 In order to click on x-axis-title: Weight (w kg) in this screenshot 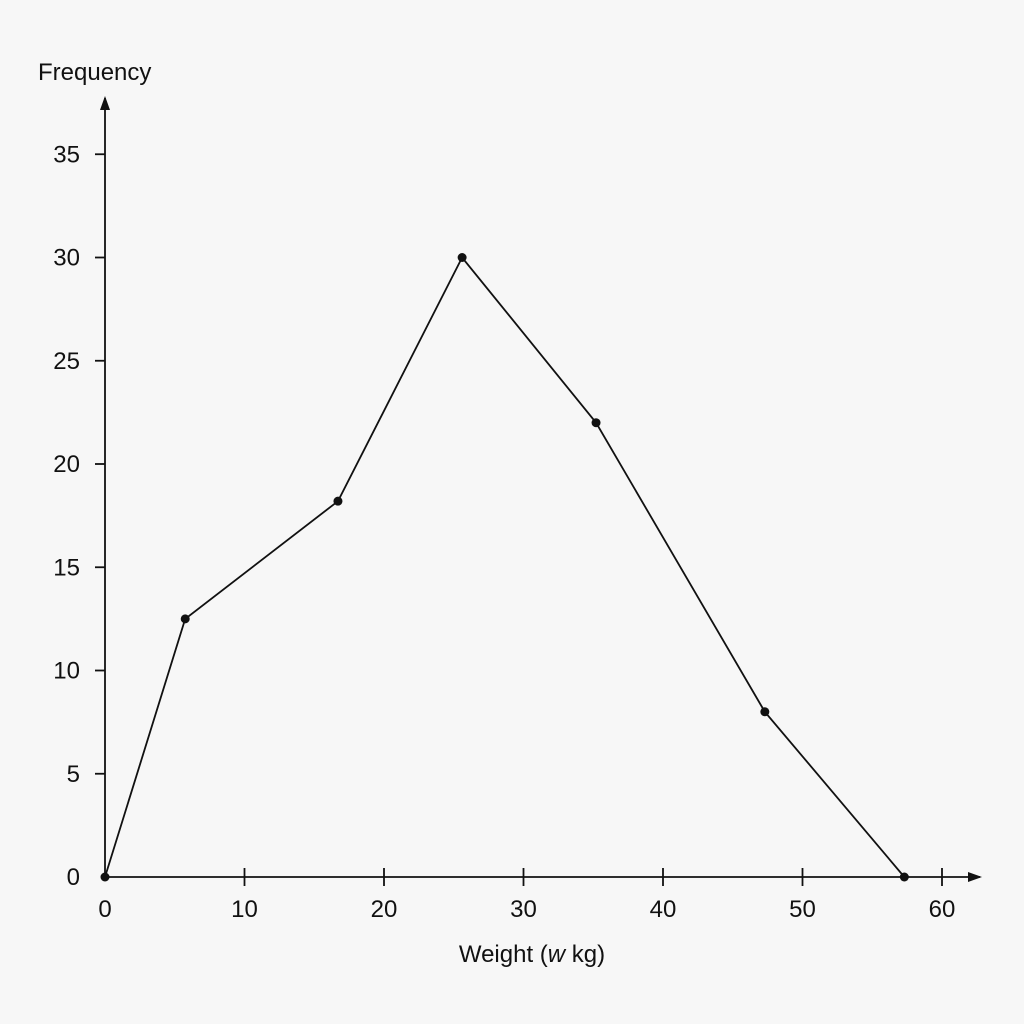, I will do `click(532, 954)`.